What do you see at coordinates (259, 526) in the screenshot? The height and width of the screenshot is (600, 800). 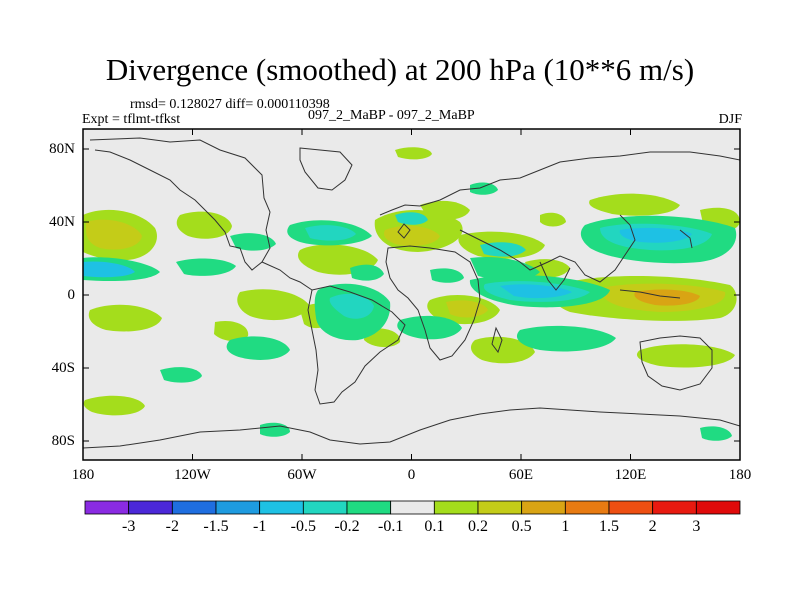 I see `colorbar-label: -1` at bounding box center [259, 526].